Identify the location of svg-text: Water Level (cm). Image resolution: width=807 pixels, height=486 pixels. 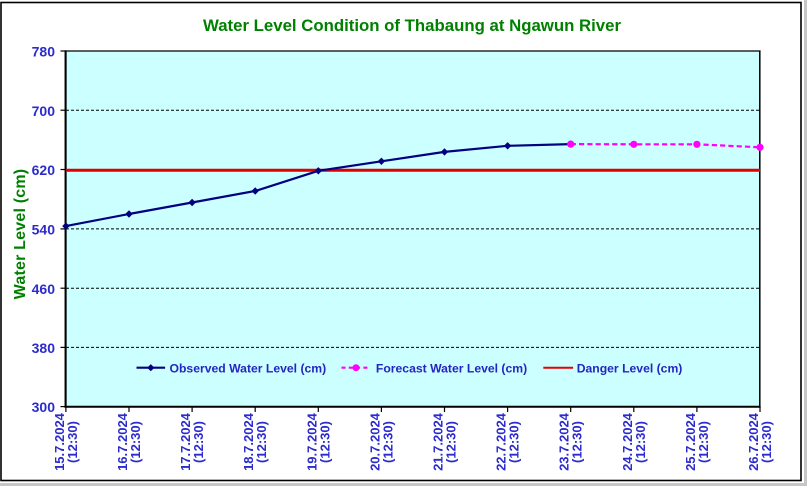
(20, 234).